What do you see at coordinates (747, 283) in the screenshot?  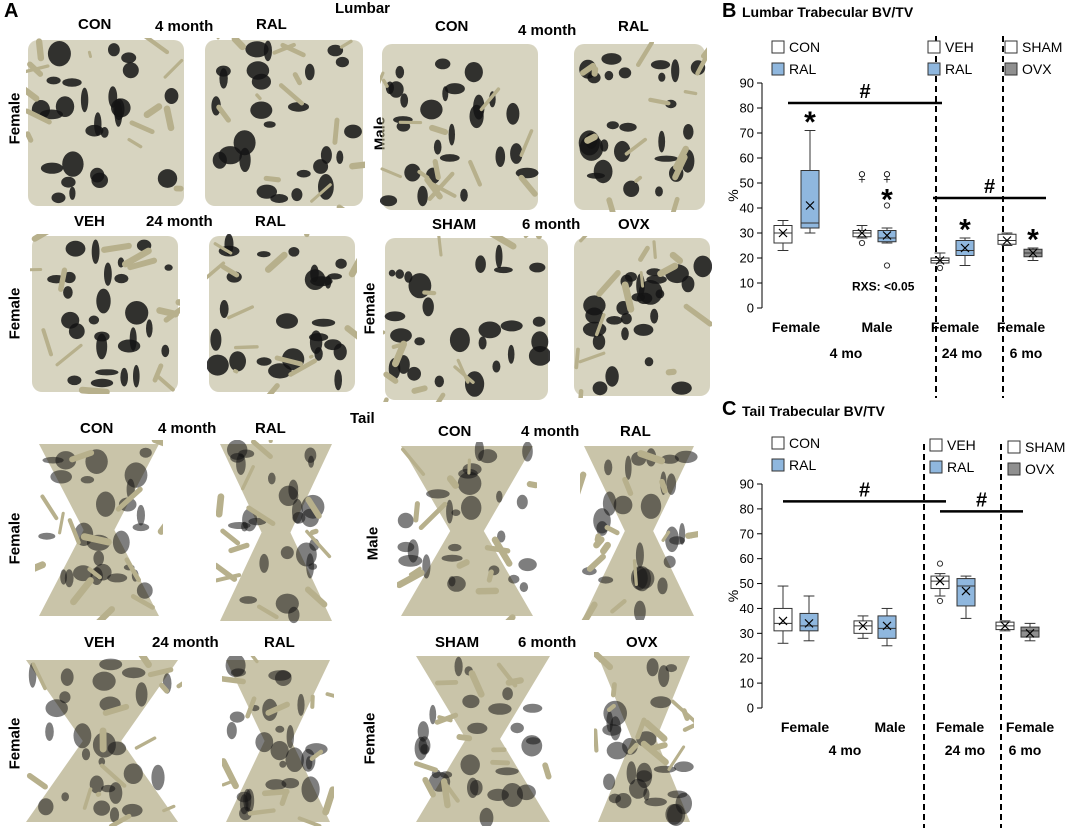 I see `y-tick-label: 10` at bounding box center [747, 283].